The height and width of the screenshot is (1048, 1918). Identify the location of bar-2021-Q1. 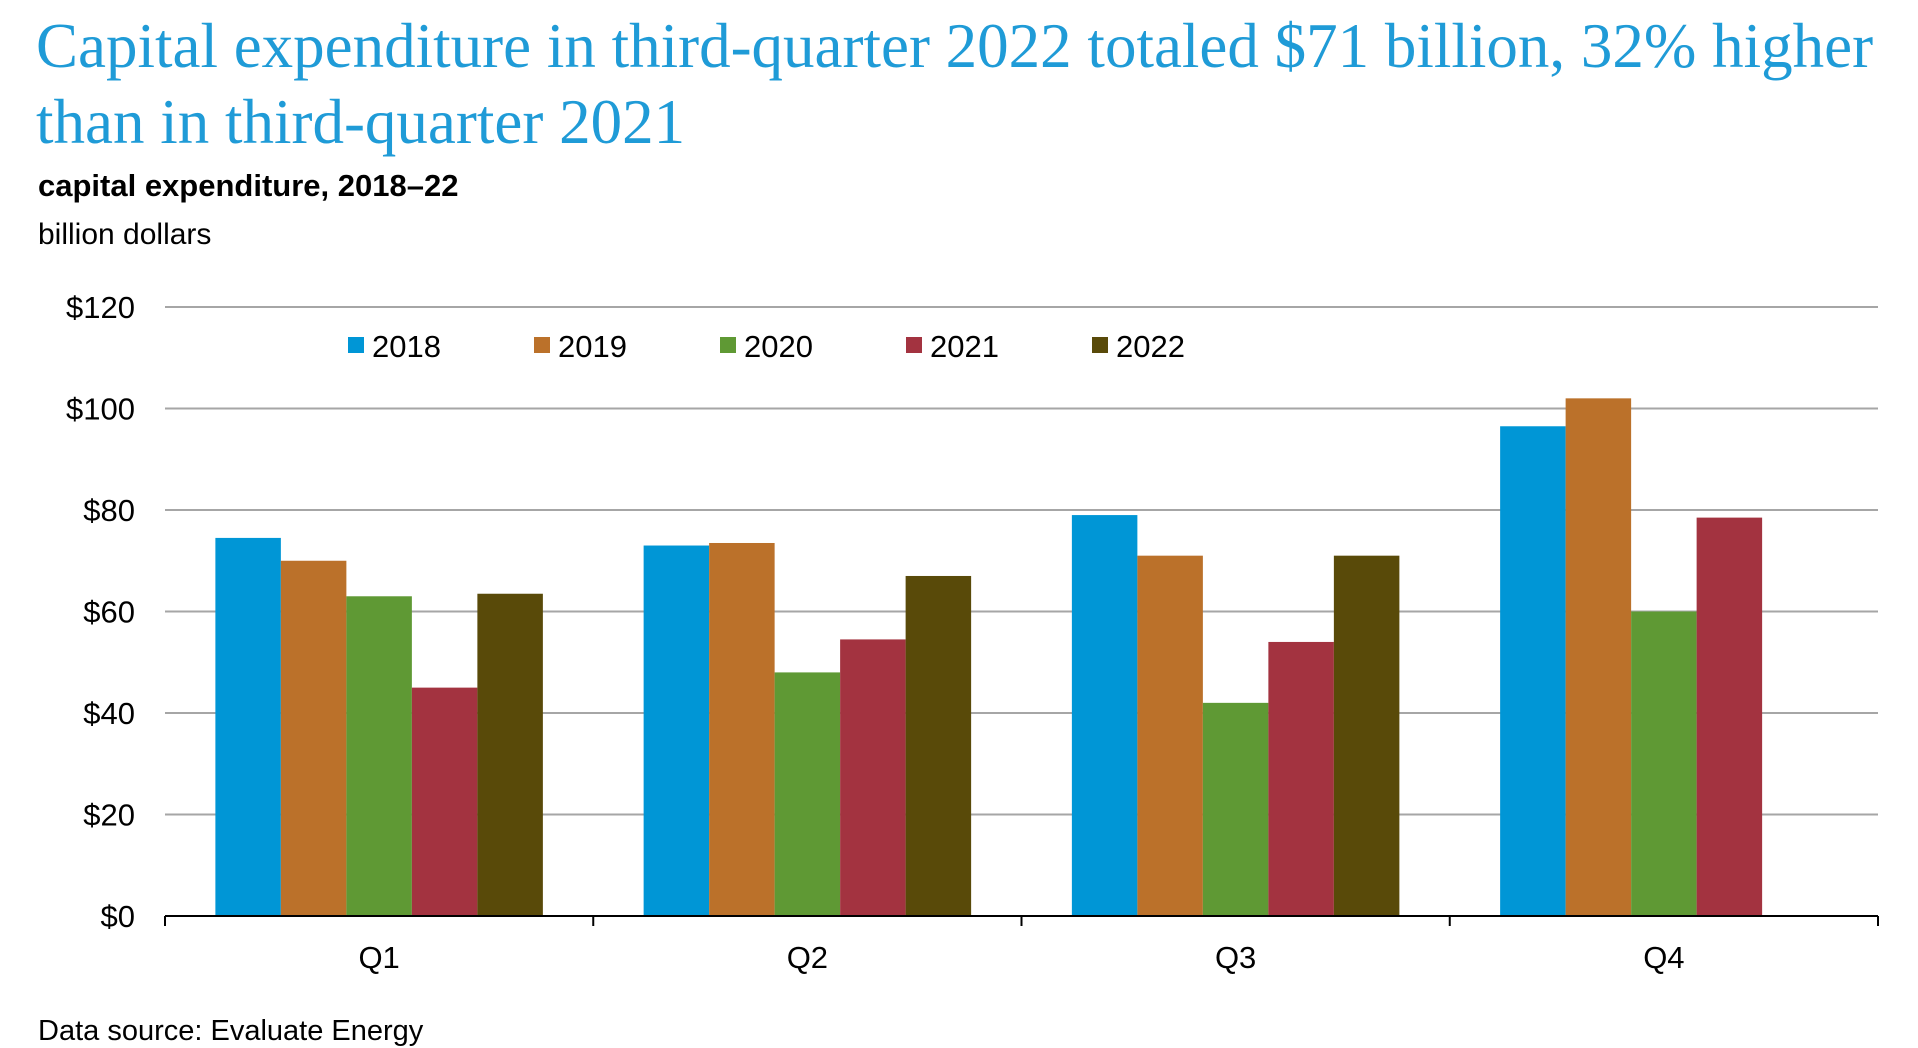
(444, 801).